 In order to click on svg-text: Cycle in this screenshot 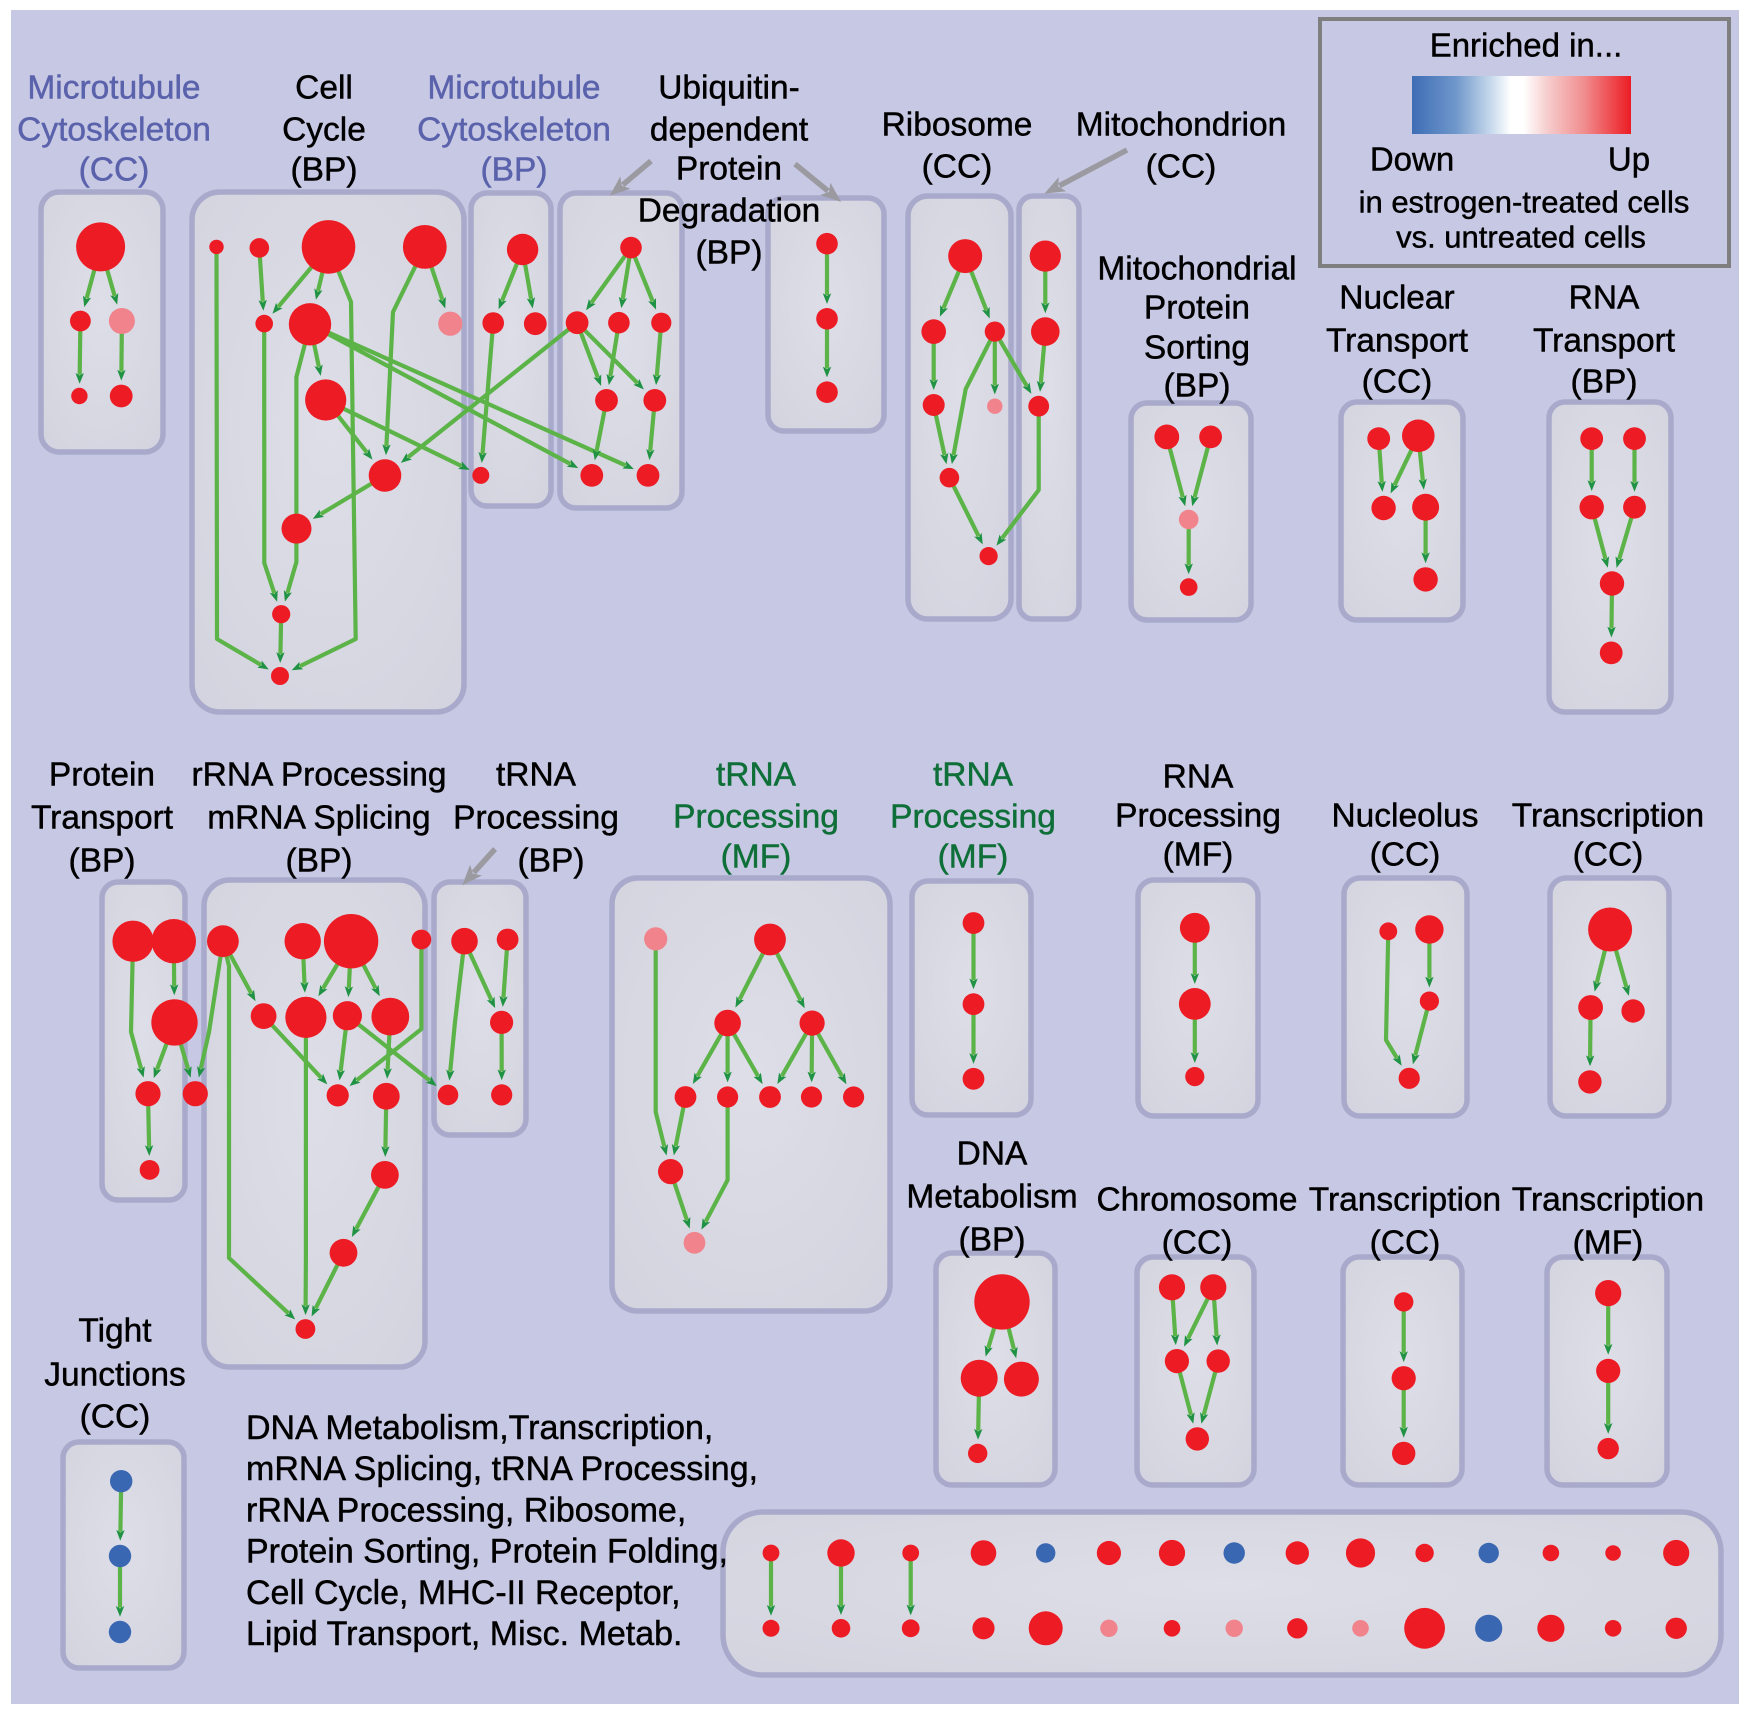, I will do `click(324, 130)`.